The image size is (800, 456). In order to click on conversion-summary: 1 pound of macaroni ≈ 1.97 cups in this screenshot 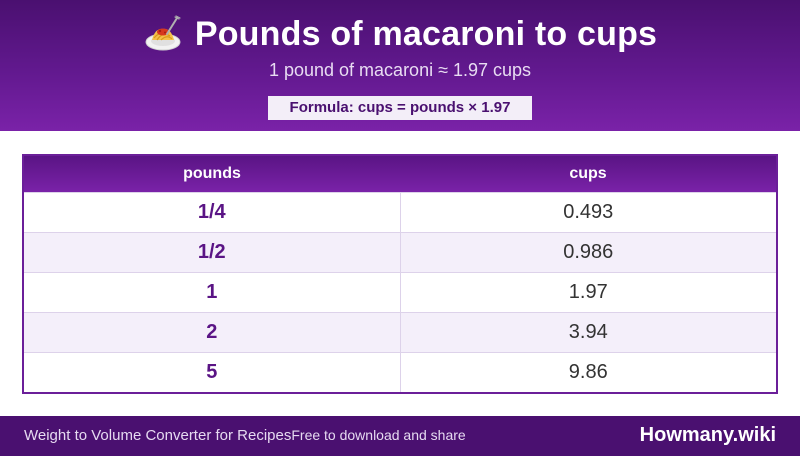, I will do `click(400, 70)`.